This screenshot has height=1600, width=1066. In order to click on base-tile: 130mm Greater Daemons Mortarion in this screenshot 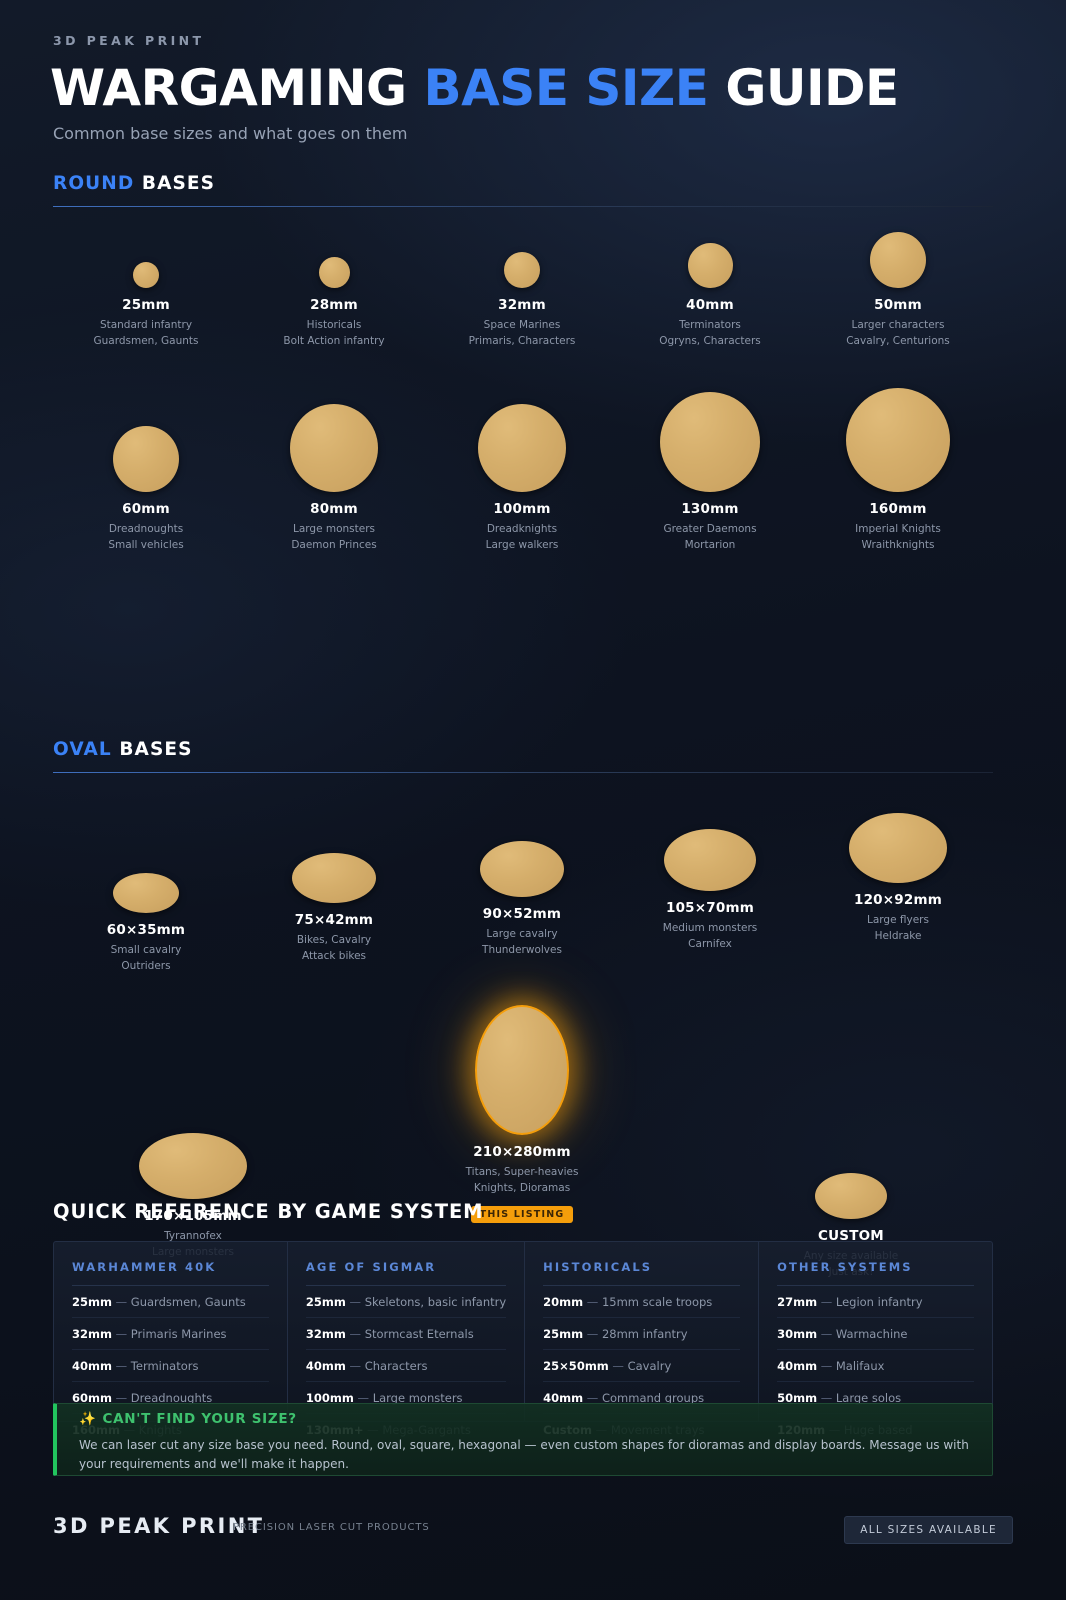, I will do `click(710, 467)`.